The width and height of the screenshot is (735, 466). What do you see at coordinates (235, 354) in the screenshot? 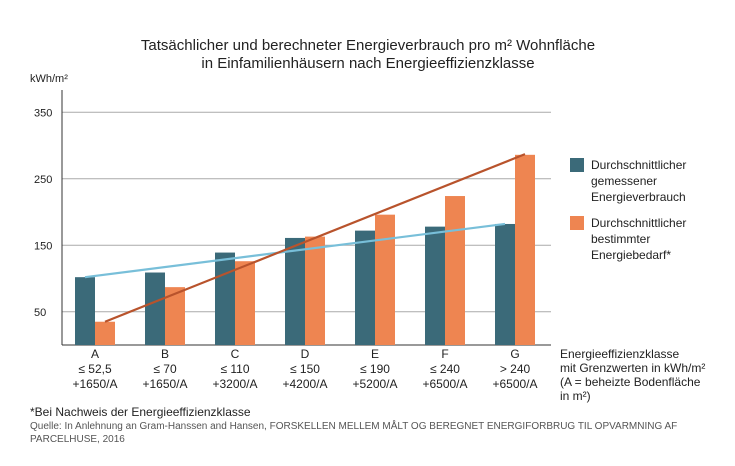
I see `x-tick-label: C` at bounding box center [235, 354].